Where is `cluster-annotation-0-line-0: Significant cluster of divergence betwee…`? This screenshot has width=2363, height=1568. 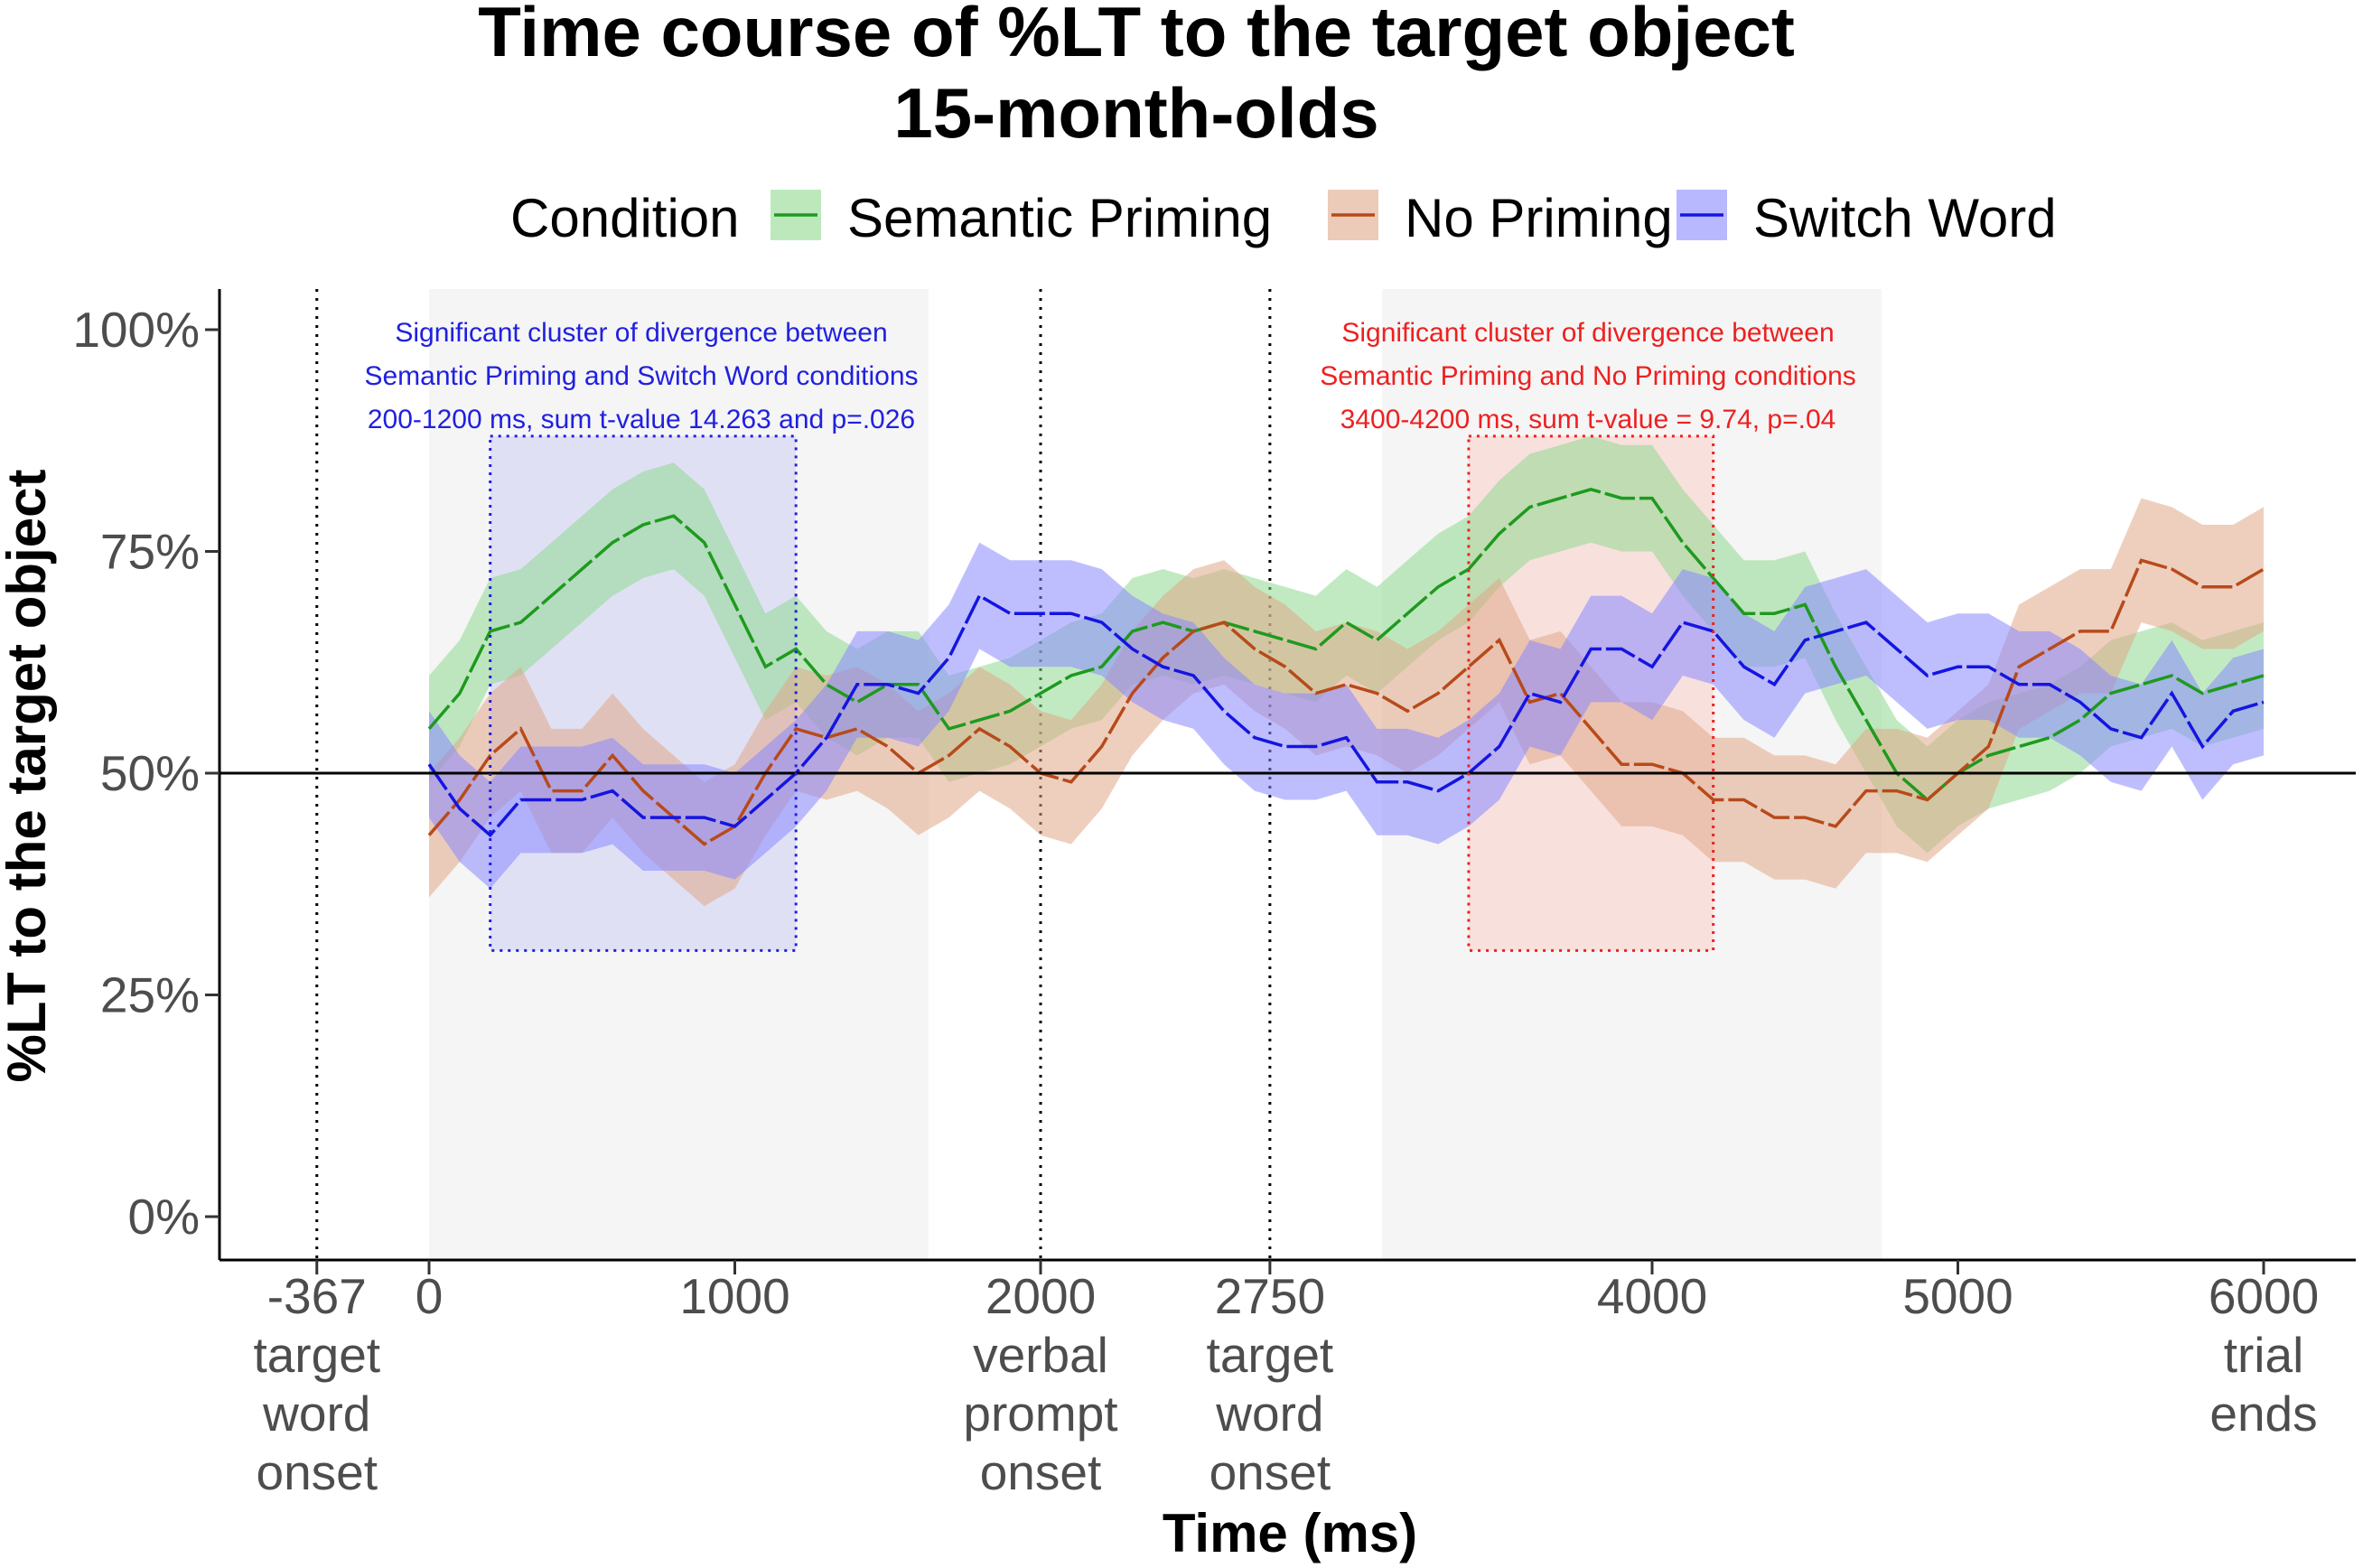
cluster-annotation-0-line-0: Significant cluster of divergence betwee… is located at coordinates (641, 333).